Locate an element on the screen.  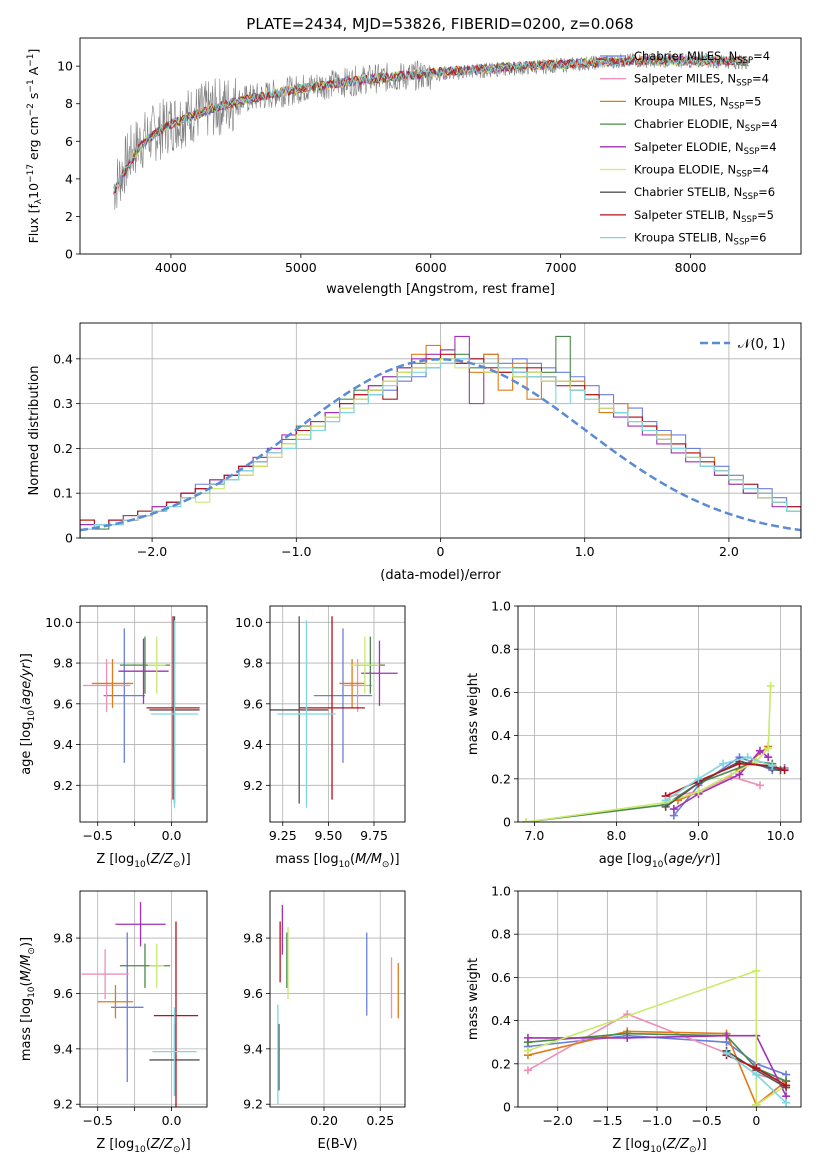
x-tick-label: 8000 is located at coordinates (691, 267).